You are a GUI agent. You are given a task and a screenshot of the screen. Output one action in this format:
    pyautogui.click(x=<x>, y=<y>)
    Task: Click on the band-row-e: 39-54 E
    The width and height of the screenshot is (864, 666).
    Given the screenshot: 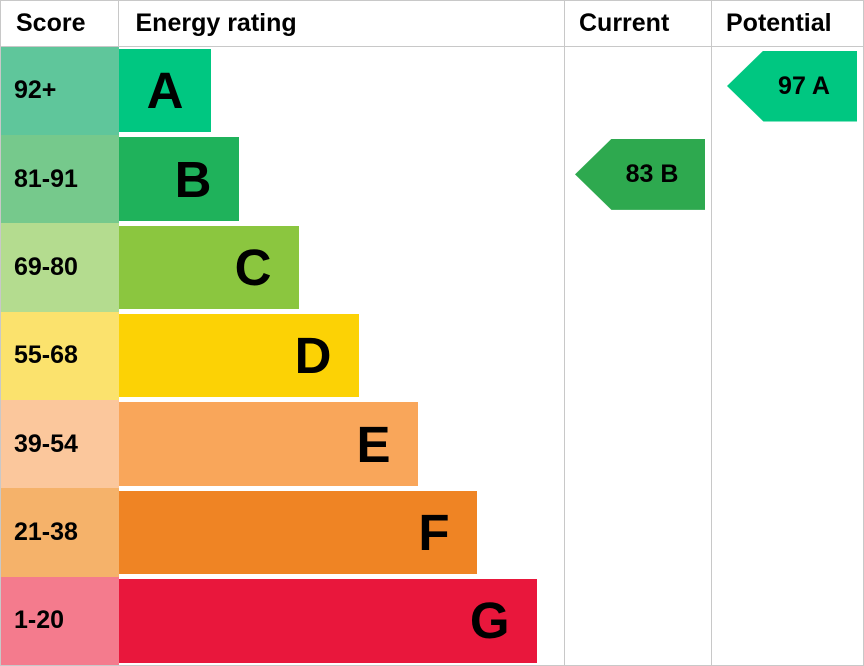 What is the action you would take?
    pyautogui.click(x=432, y=444)
    